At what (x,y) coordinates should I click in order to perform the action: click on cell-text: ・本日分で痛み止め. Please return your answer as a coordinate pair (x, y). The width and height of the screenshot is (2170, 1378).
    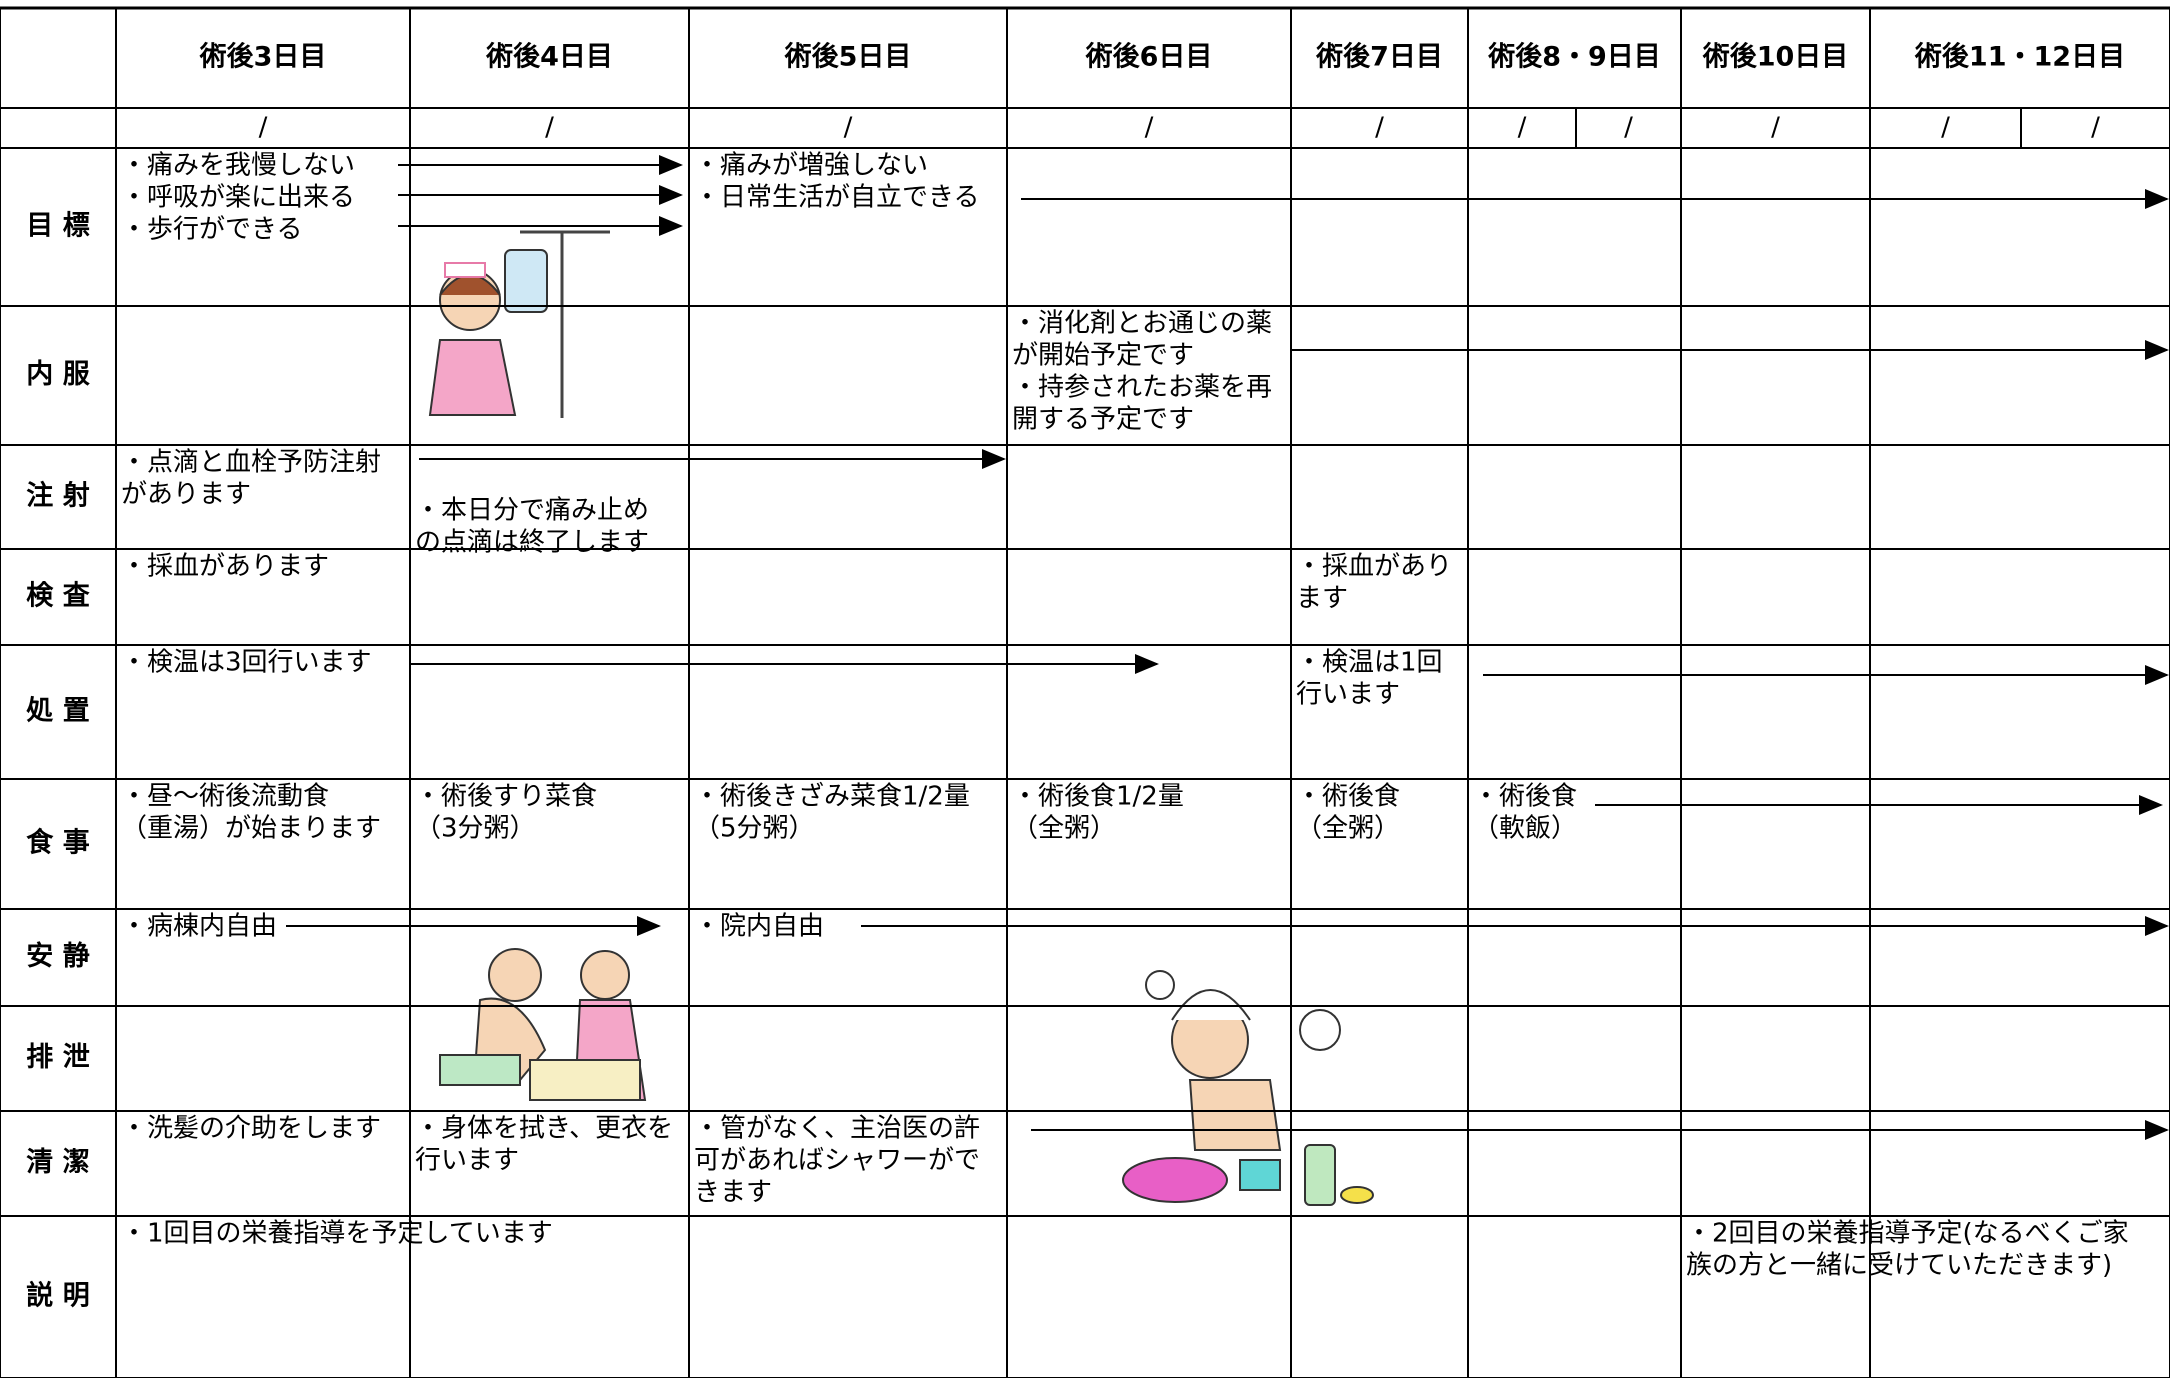
    Looking at the image, I should click on (532, 511).